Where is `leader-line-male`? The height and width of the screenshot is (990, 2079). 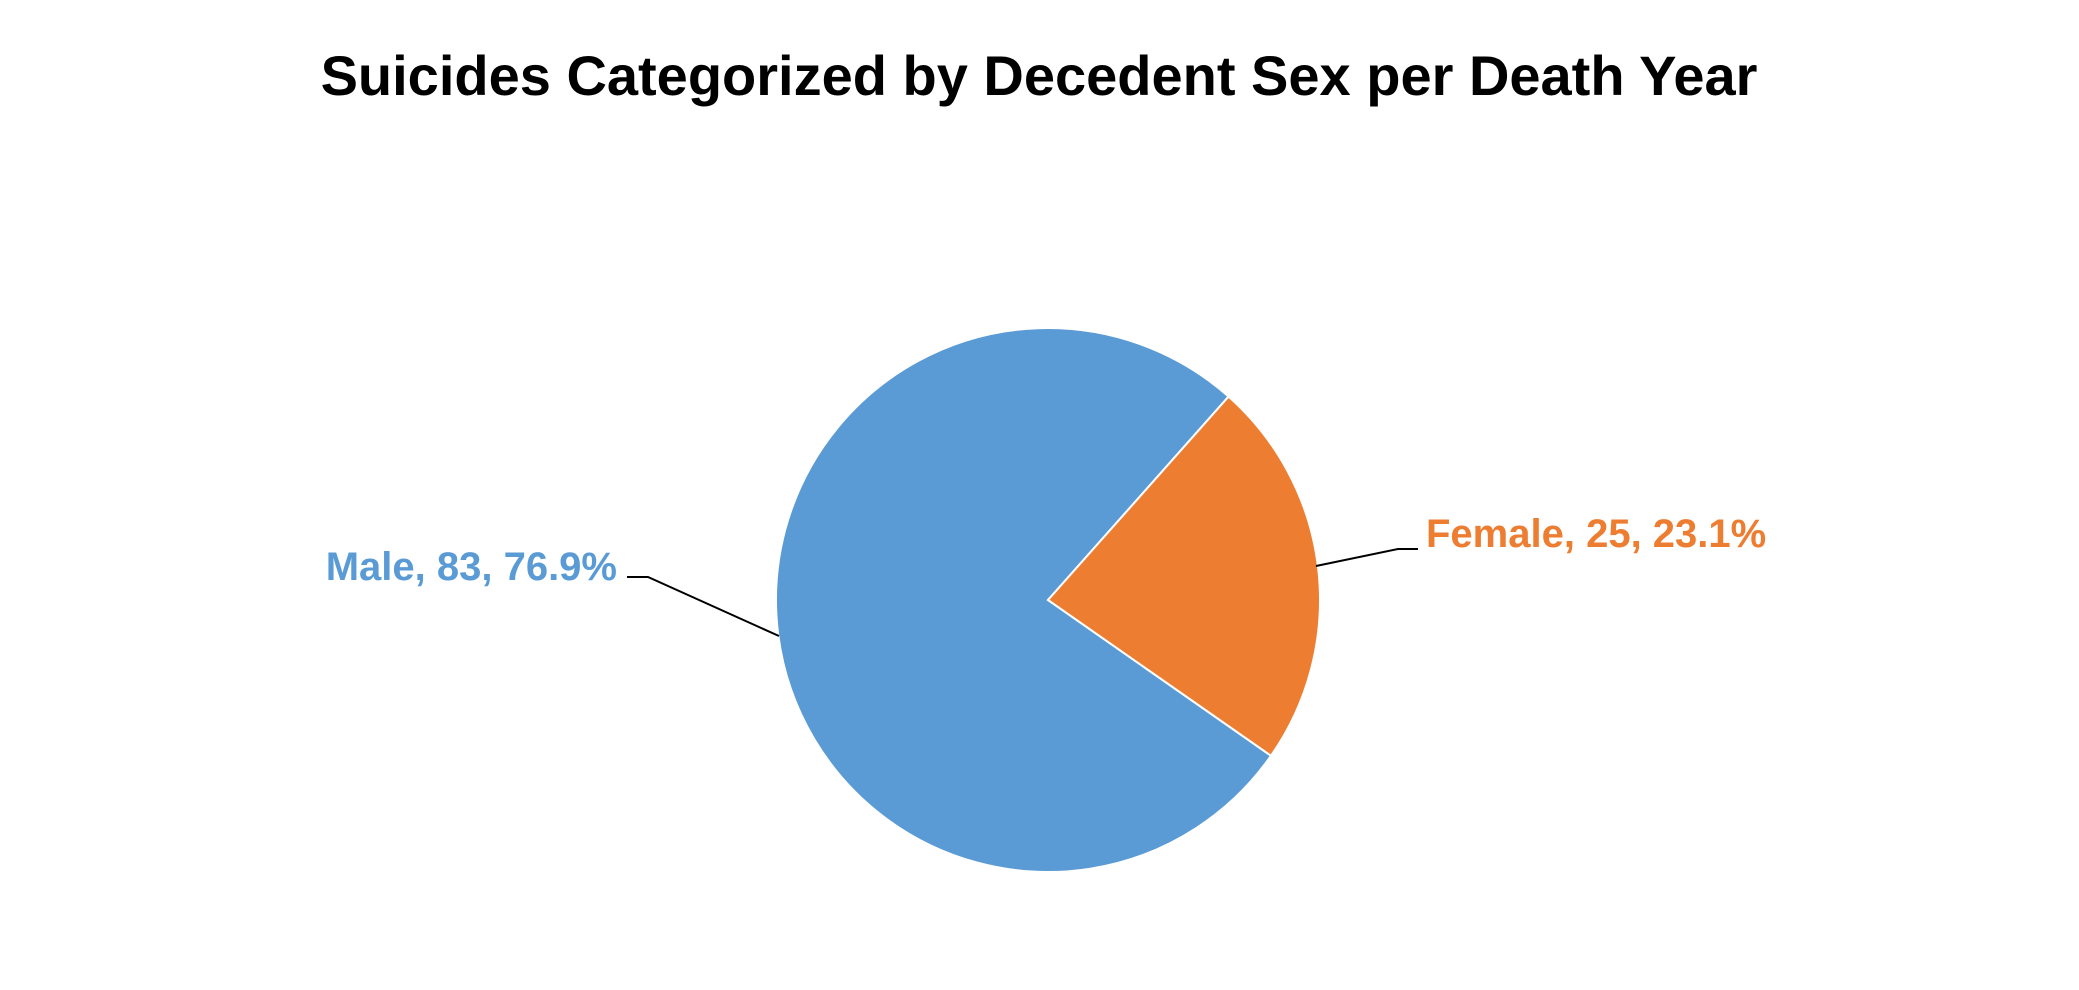 leader-line-male is located at coordinates (703, 606).